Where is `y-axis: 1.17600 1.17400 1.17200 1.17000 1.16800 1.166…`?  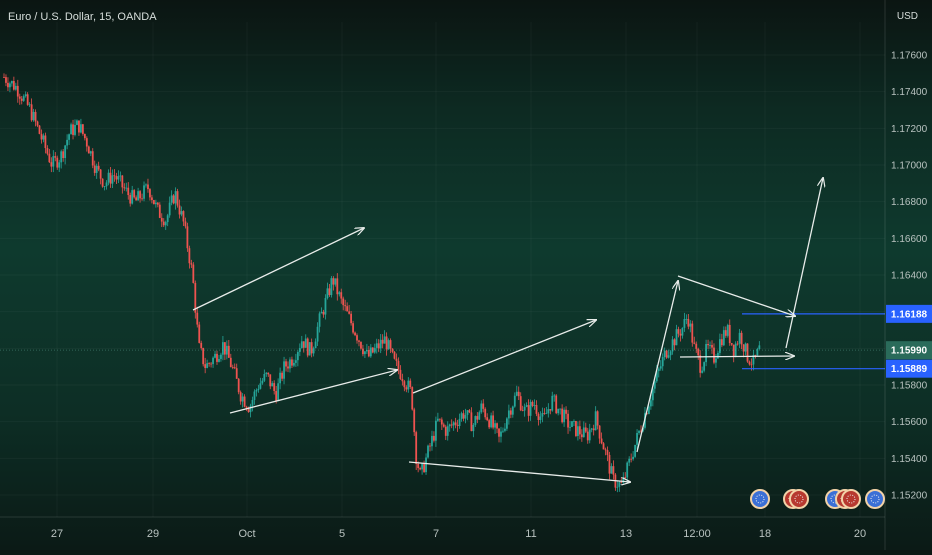
y-axis: 1.17600 1.17400 1.17200 1.17000 1.16800 1.166… is located at coordinates (908, 275).